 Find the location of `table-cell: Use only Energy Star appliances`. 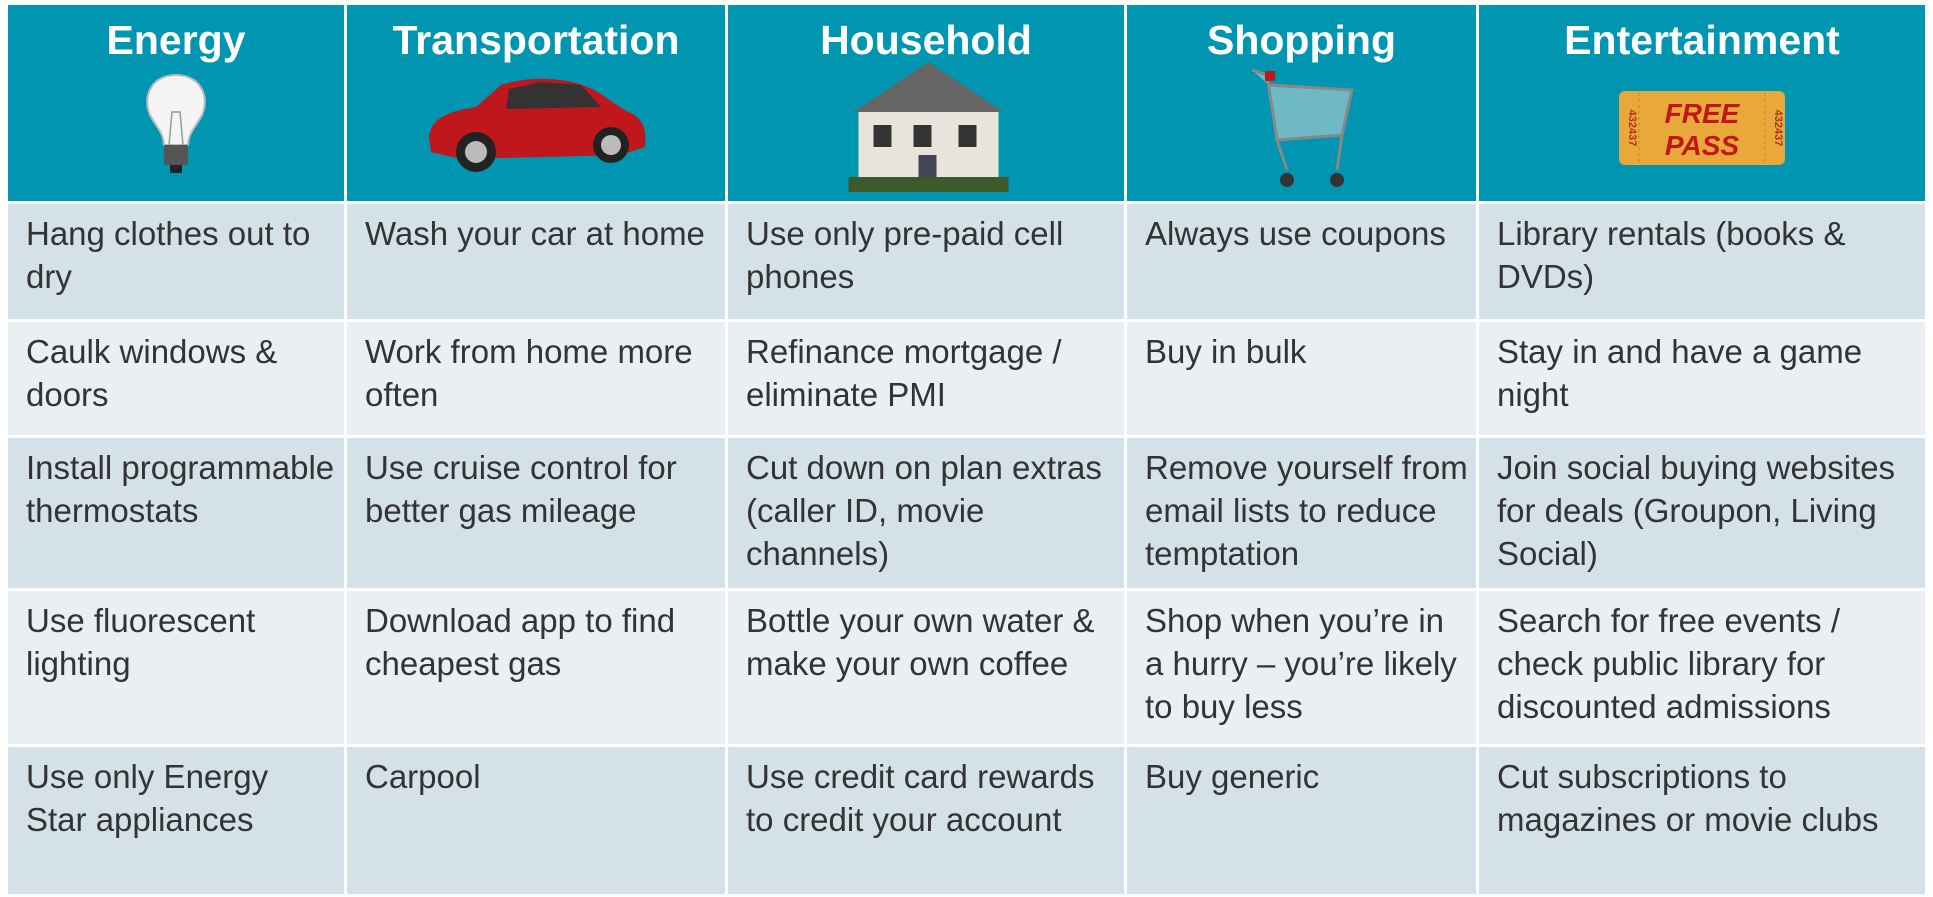

table-cell: Use only Energy Star appliances is located at coordinates (176, 820).